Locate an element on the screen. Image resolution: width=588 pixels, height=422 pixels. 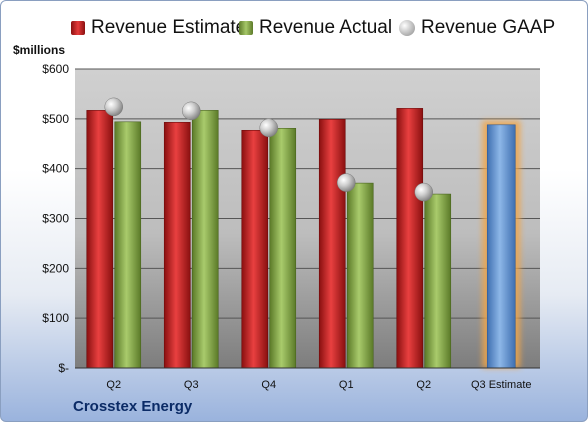
x-axis: Q2 Q3 Q4 Q1 Q2 Q3 Estimate is located at coordinates (307, 379).